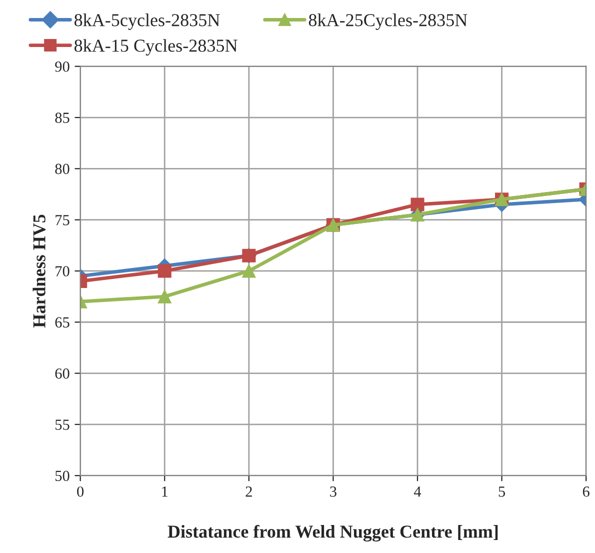  I want to click on x-tick-label: 3, so click(333, 491).